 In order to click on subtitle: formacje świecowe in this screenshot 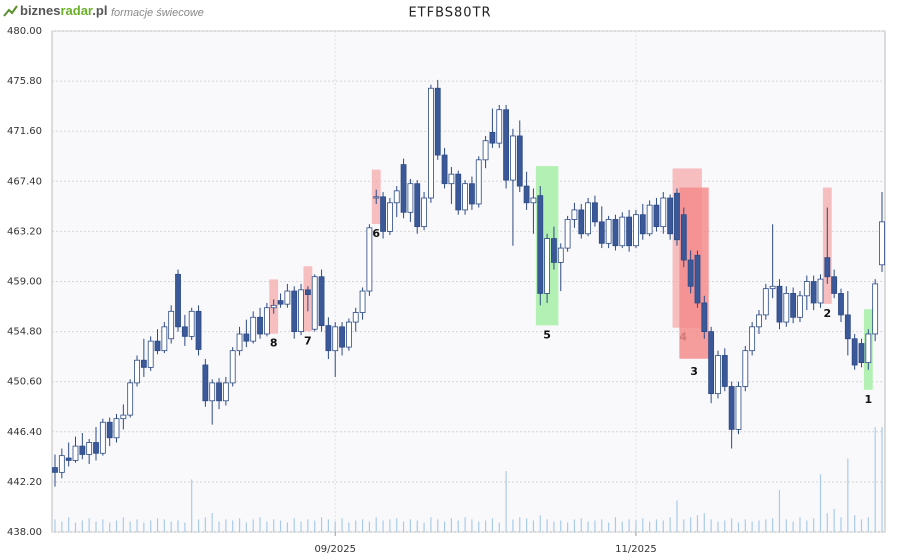, I will do `click(157, 13)`.